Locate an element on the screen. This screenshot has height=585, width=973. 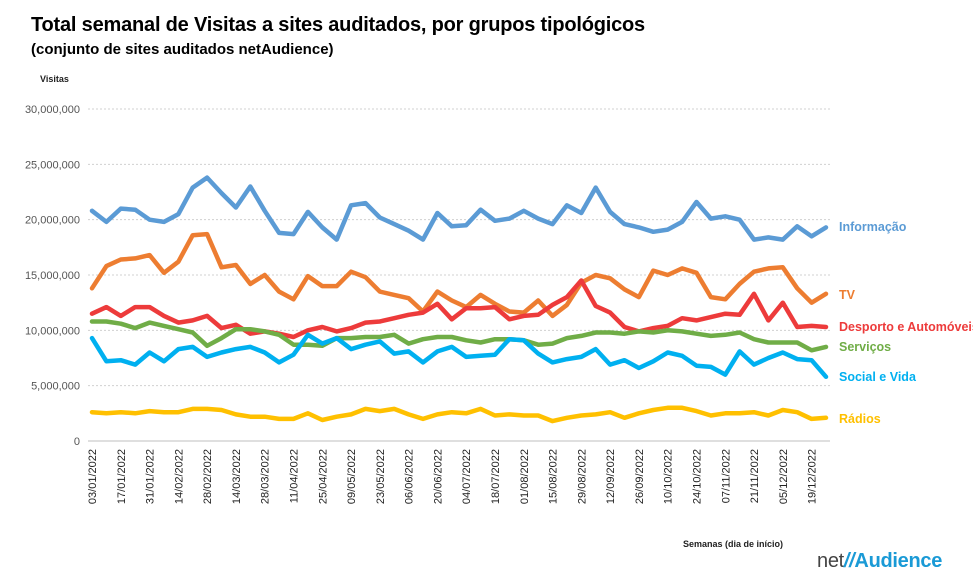
x-tick-label: 19/12/2022 is located at coordinates (813, 476).